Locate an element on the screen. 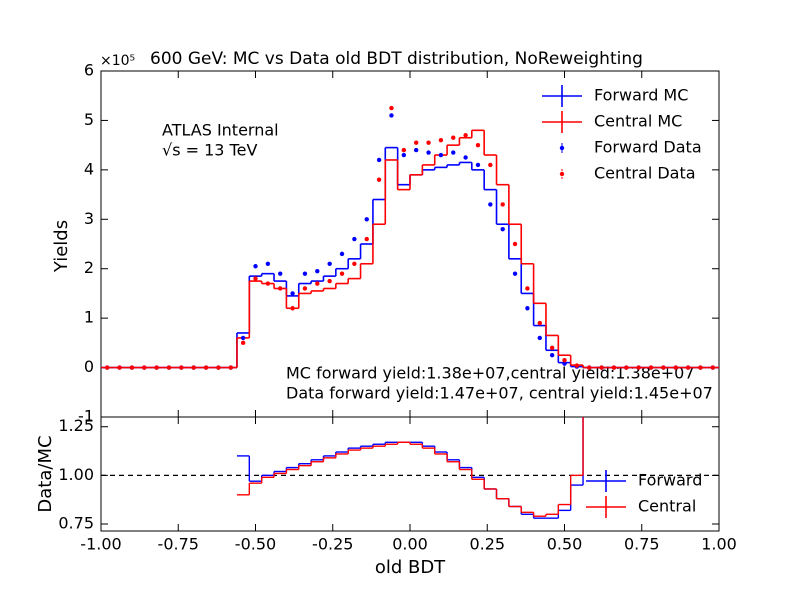  y-axis-label: Yields is located at coordinates (61, 246).